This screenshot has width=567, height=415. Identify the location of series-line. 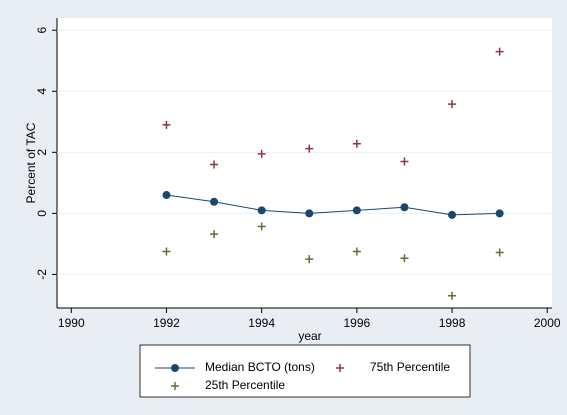
(333, 205).